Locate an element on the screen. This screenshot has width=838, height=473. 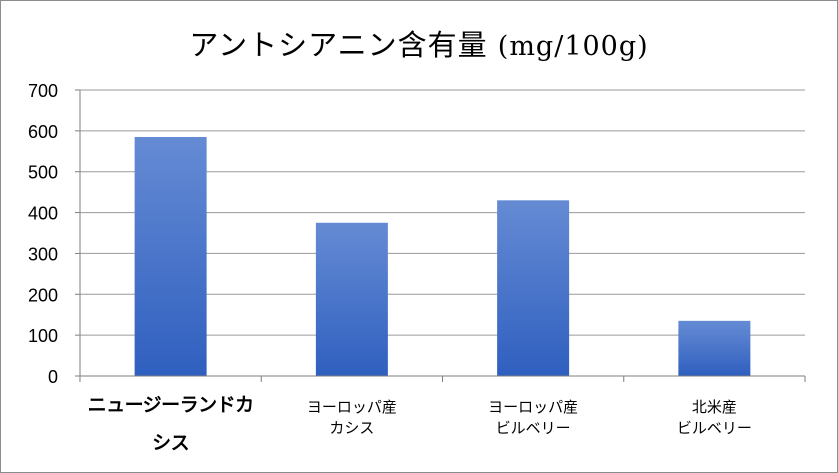
x-tick-label: 北米産 ビルベリー is located at coordinates (714, 418).